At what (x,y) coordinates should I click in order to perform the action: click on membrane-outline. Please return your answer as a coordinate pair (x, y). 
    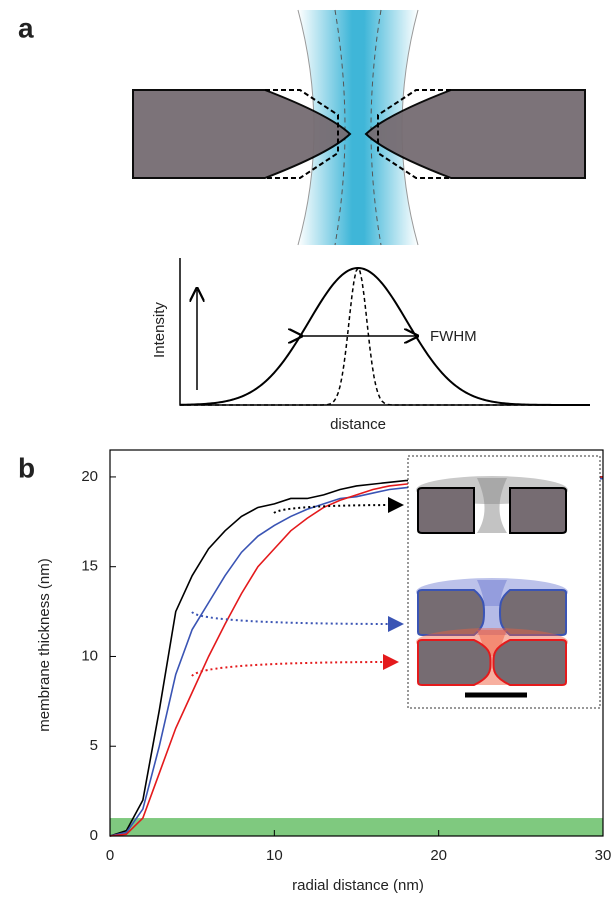
    Looking at the image, I should click on (358, 134).